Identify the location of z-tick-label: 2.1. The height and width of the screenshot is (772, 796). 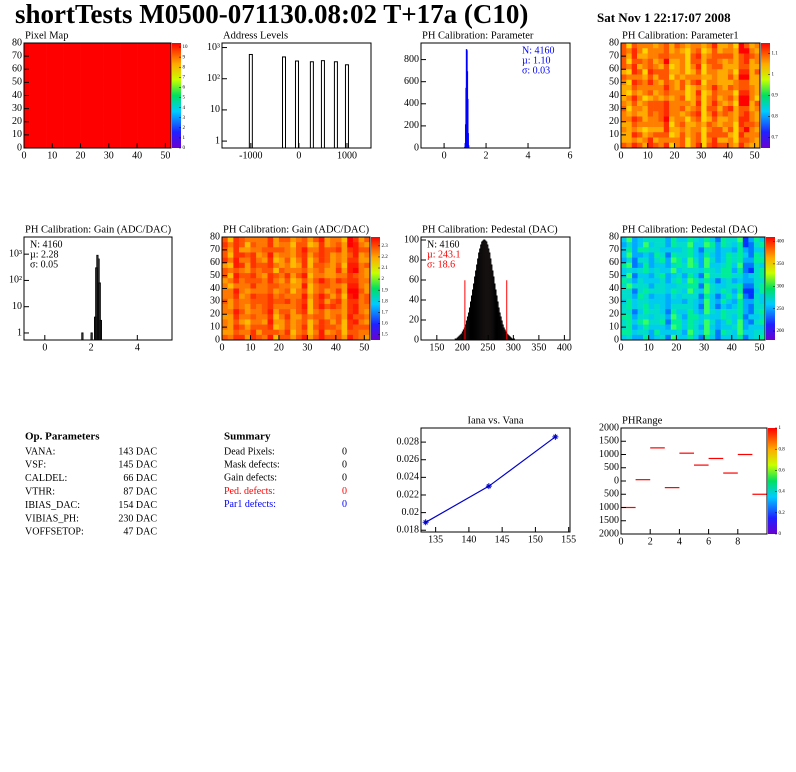
(385, 268).